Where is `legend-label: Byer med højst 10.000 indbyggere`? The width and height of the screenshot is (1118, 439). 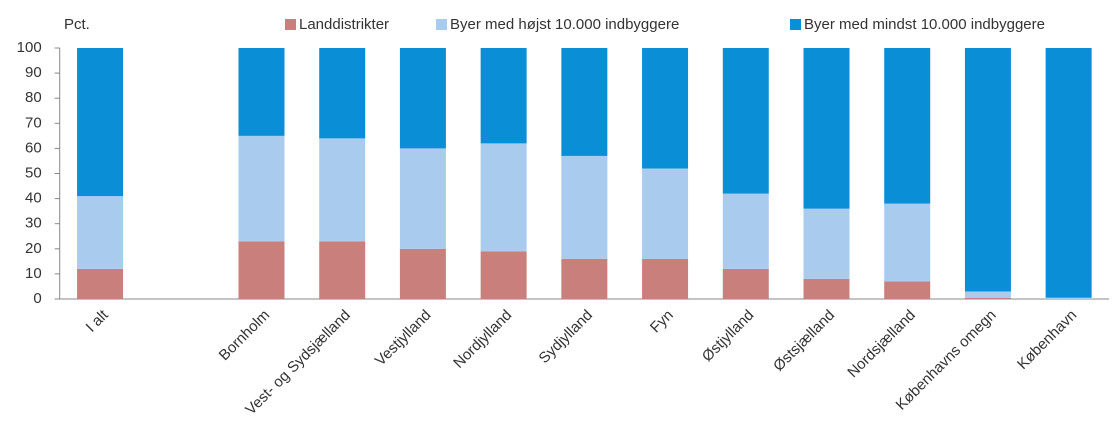 legend-label: Byer med højst 10.000 indbyggere is located at coordinates (564, 24).